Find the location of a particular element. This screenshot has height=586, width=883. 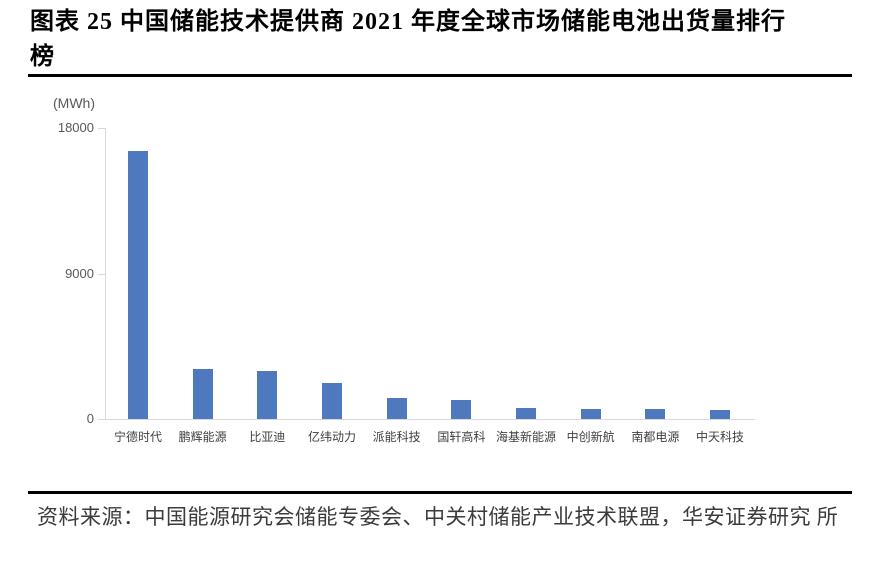

y-tick-label: 18000 is located at coordinates (75, 127).